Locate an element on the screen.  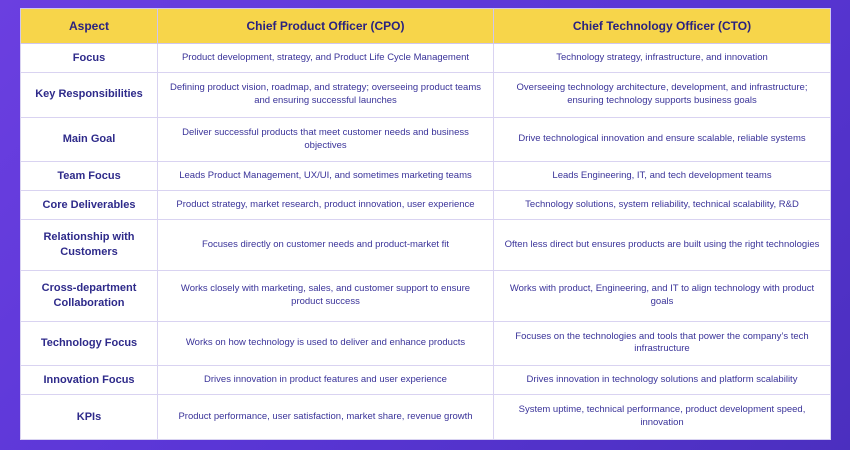
aspect-cell: KPIs is located at coordinates (89, 417).